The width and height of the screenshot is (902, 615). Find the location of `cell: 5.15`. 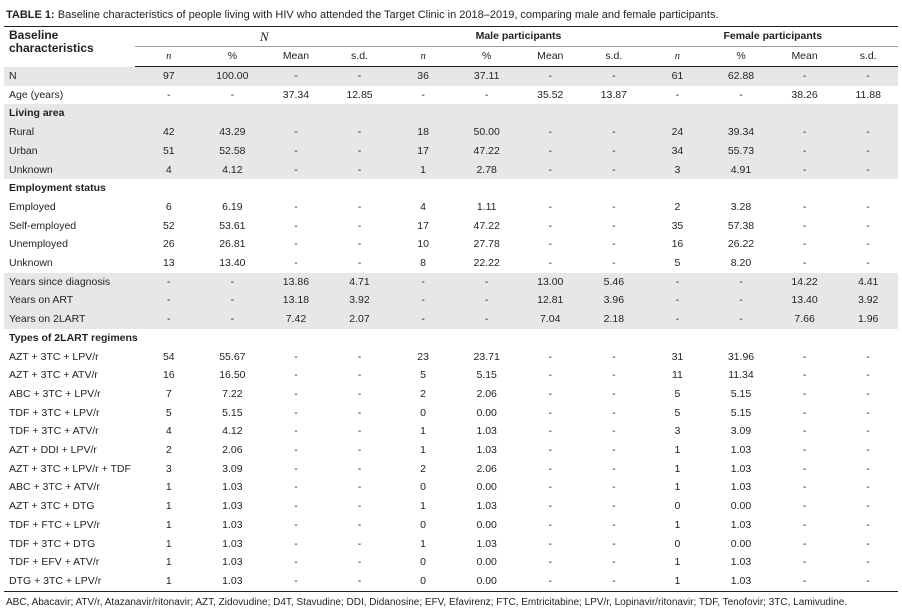

cell: 5.15 is located at coordinates (741, 393).